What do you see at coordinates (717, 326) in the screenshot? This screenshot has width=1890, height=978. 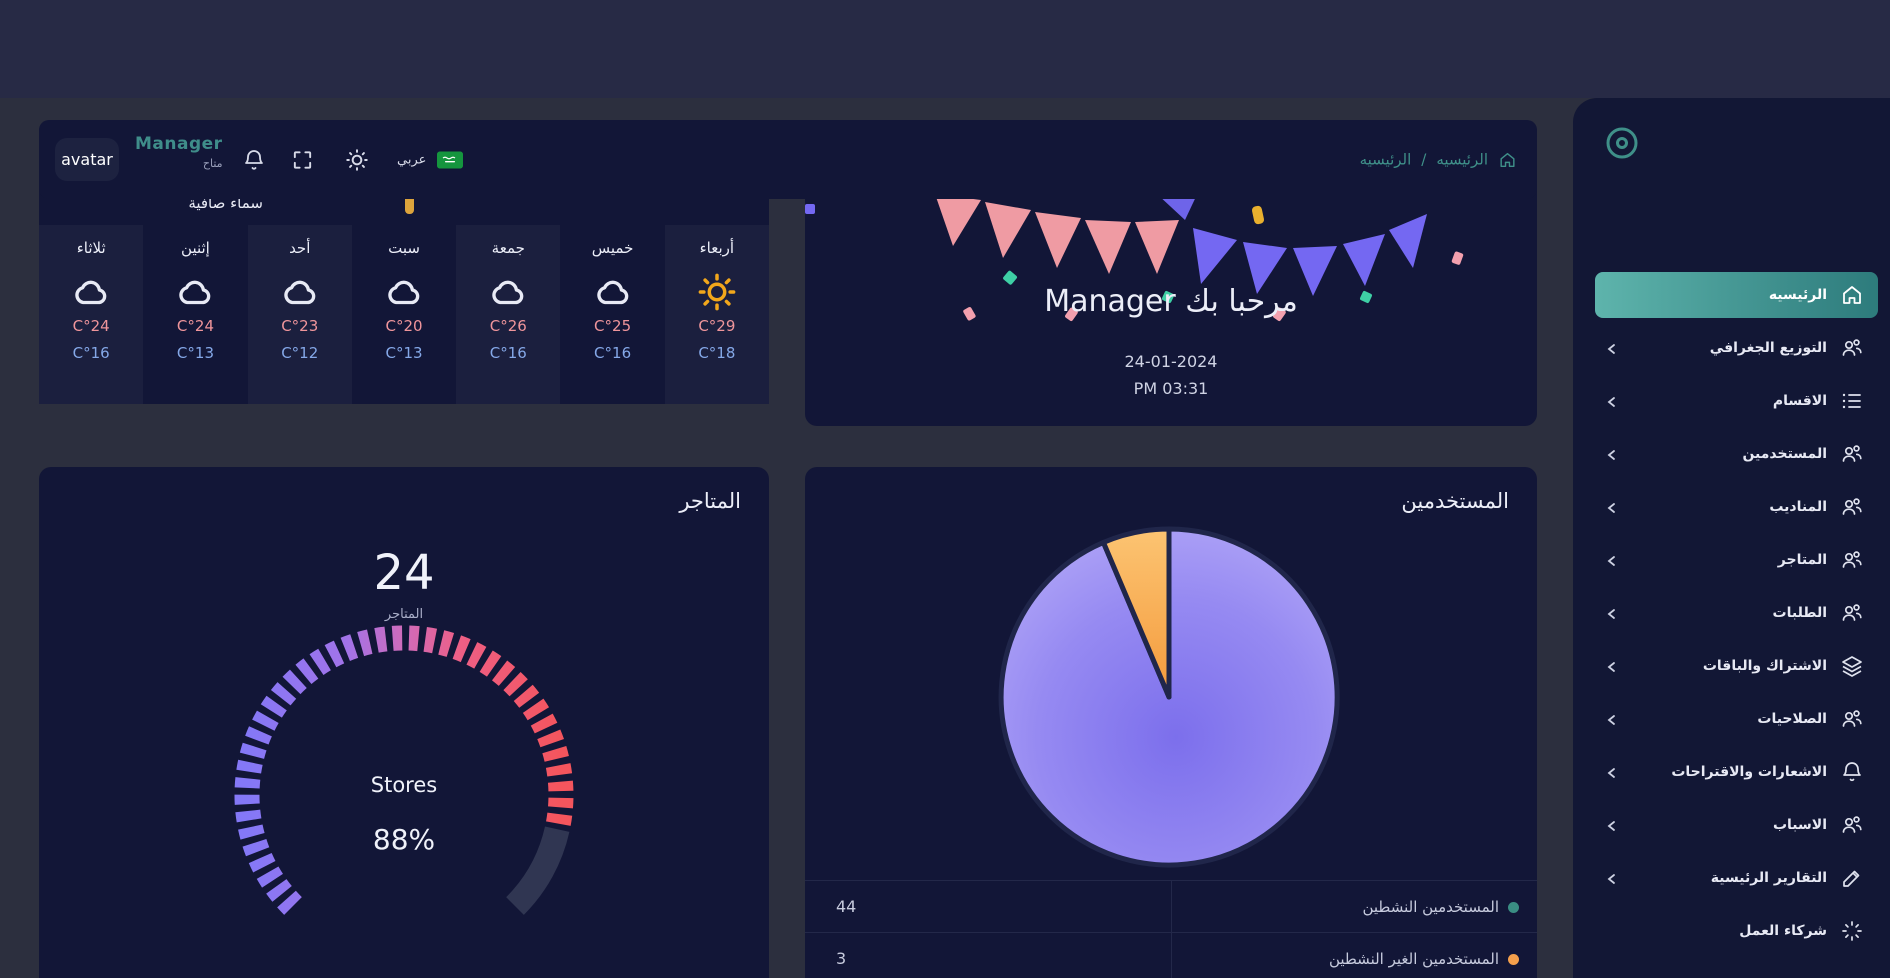 I see `temp-high: C°29` at bounding box center [717, 326].